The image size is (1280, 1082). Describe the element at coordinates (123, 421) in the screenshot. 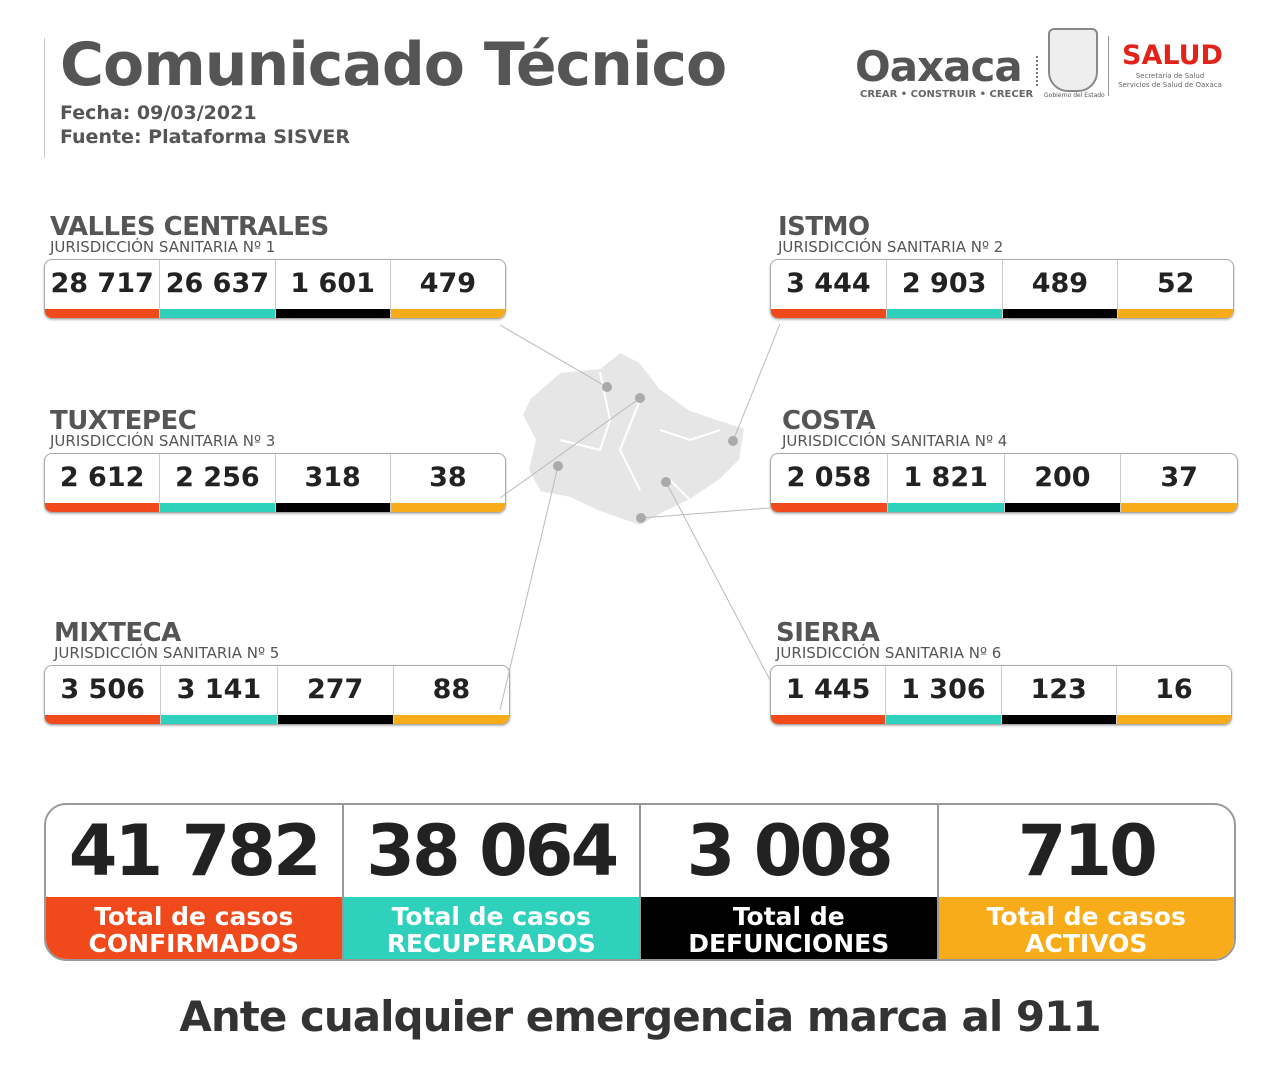

I see `region-name: TUXTEPEC` at that location.